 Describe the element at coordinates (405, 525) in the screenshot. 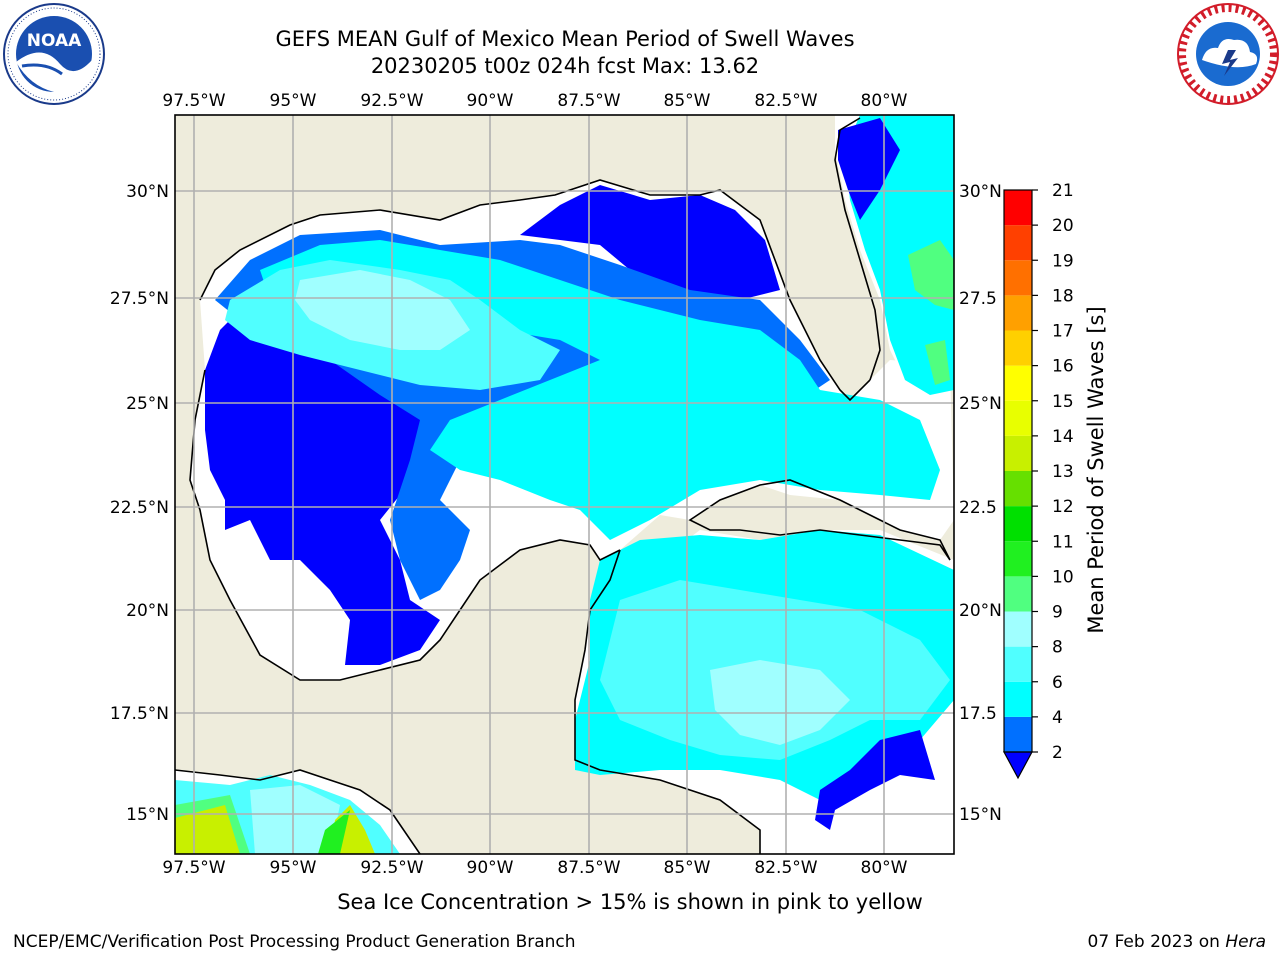

I see `coastline-mexico` at that location.